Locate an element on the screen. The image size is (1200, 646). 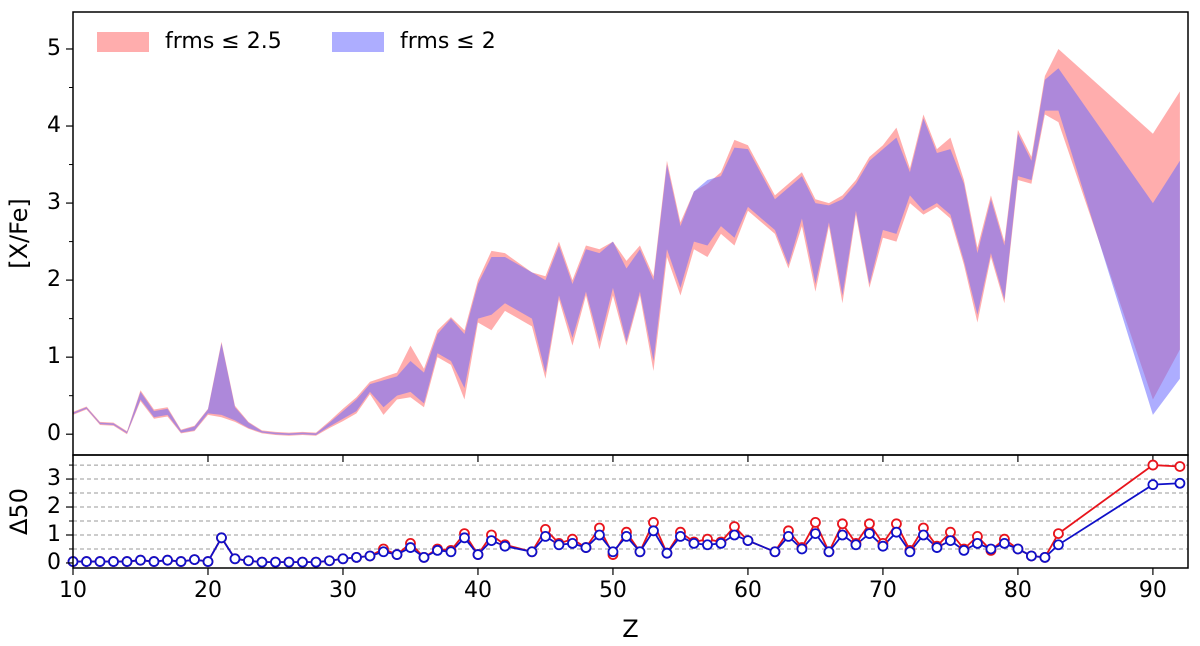
x-tick-label: 80 is located at coordinates (1018, 590).